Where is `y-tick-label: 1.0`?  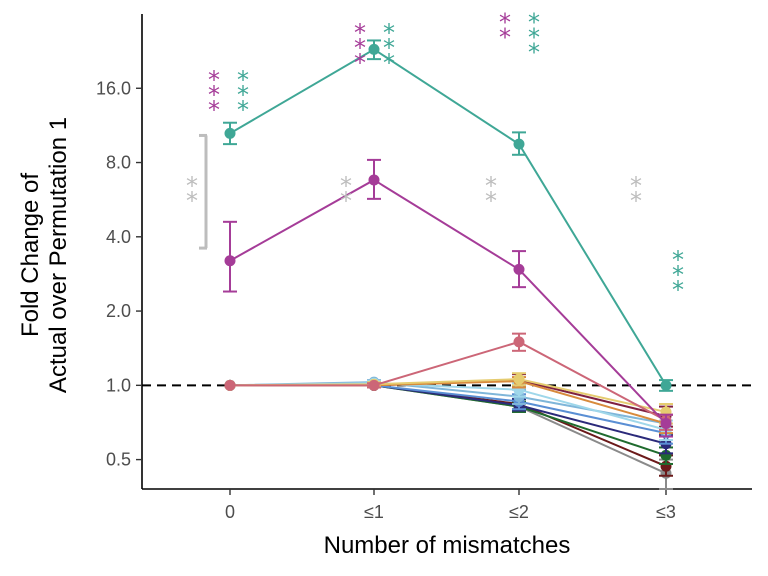 y-tick-label: 1.0 is located at coordinates (118, 385).